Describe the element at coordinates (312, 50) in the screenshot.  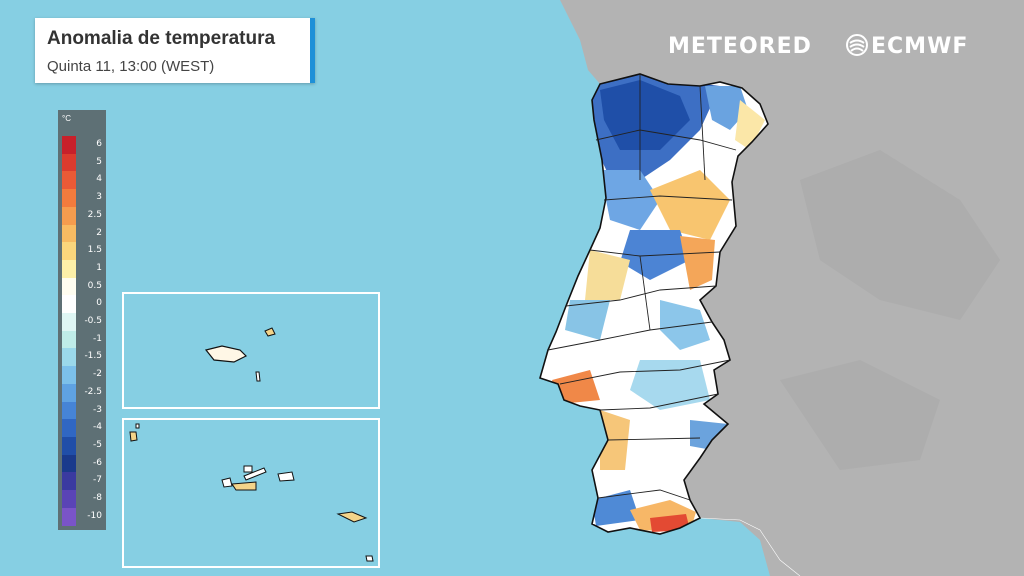
I see `accent-bar` at that location.